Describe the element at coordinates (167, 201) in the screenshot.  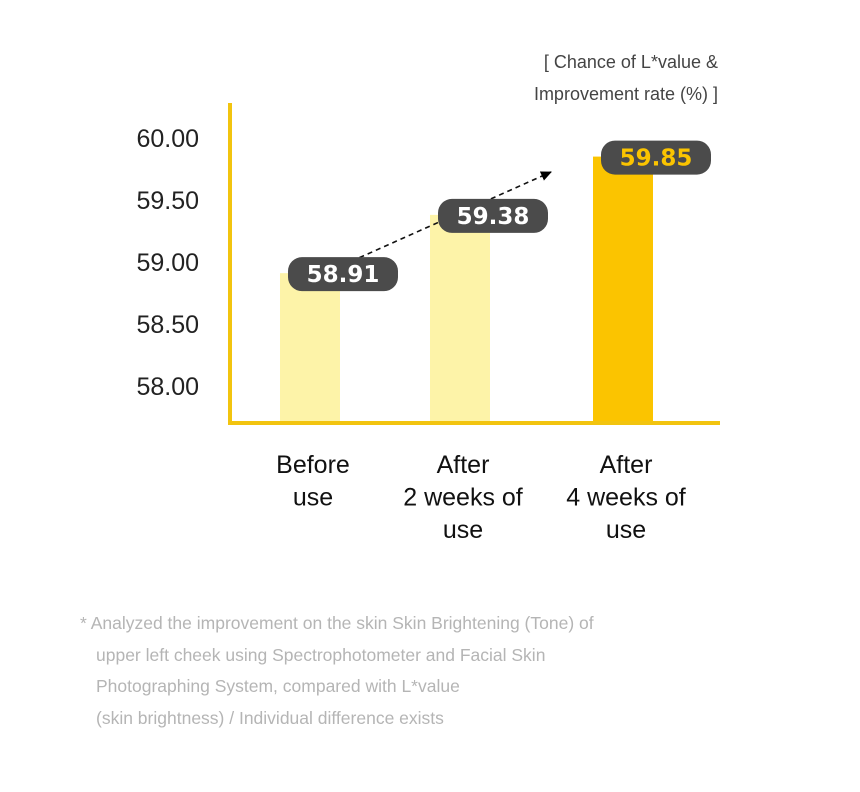
I see `y-tick-label: 59.50` at that location.